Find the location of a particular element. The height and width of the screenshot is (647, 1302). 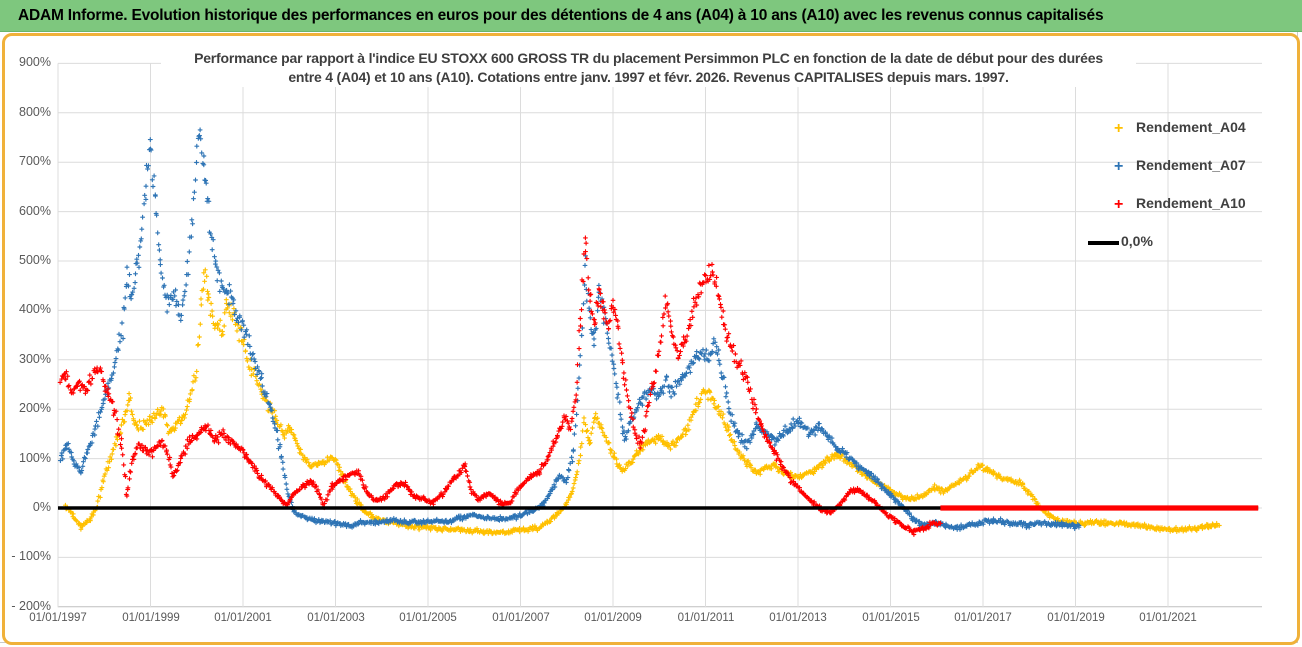

x-tick-label: 01/01/2003 is located at coordinates (336, 618).